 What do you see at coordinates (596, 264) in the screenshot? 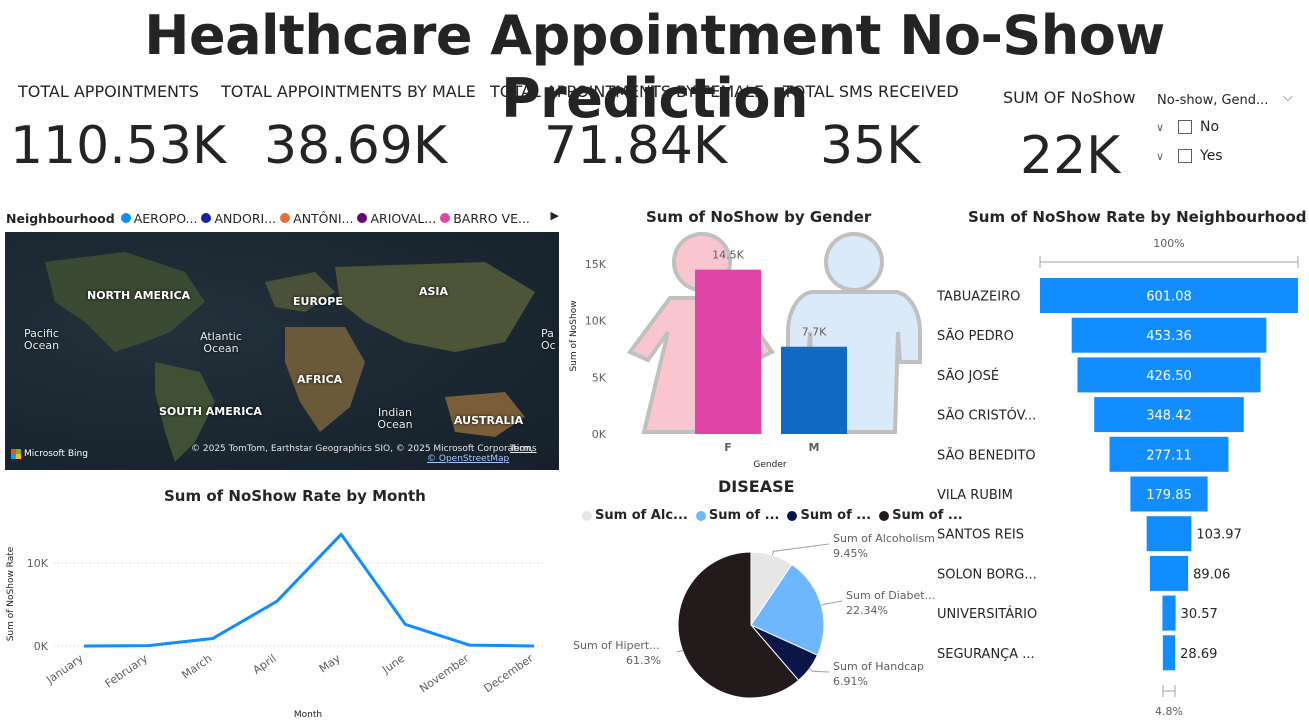
I see `gender-y-tick: 15K` at bounding box center [596, 264].